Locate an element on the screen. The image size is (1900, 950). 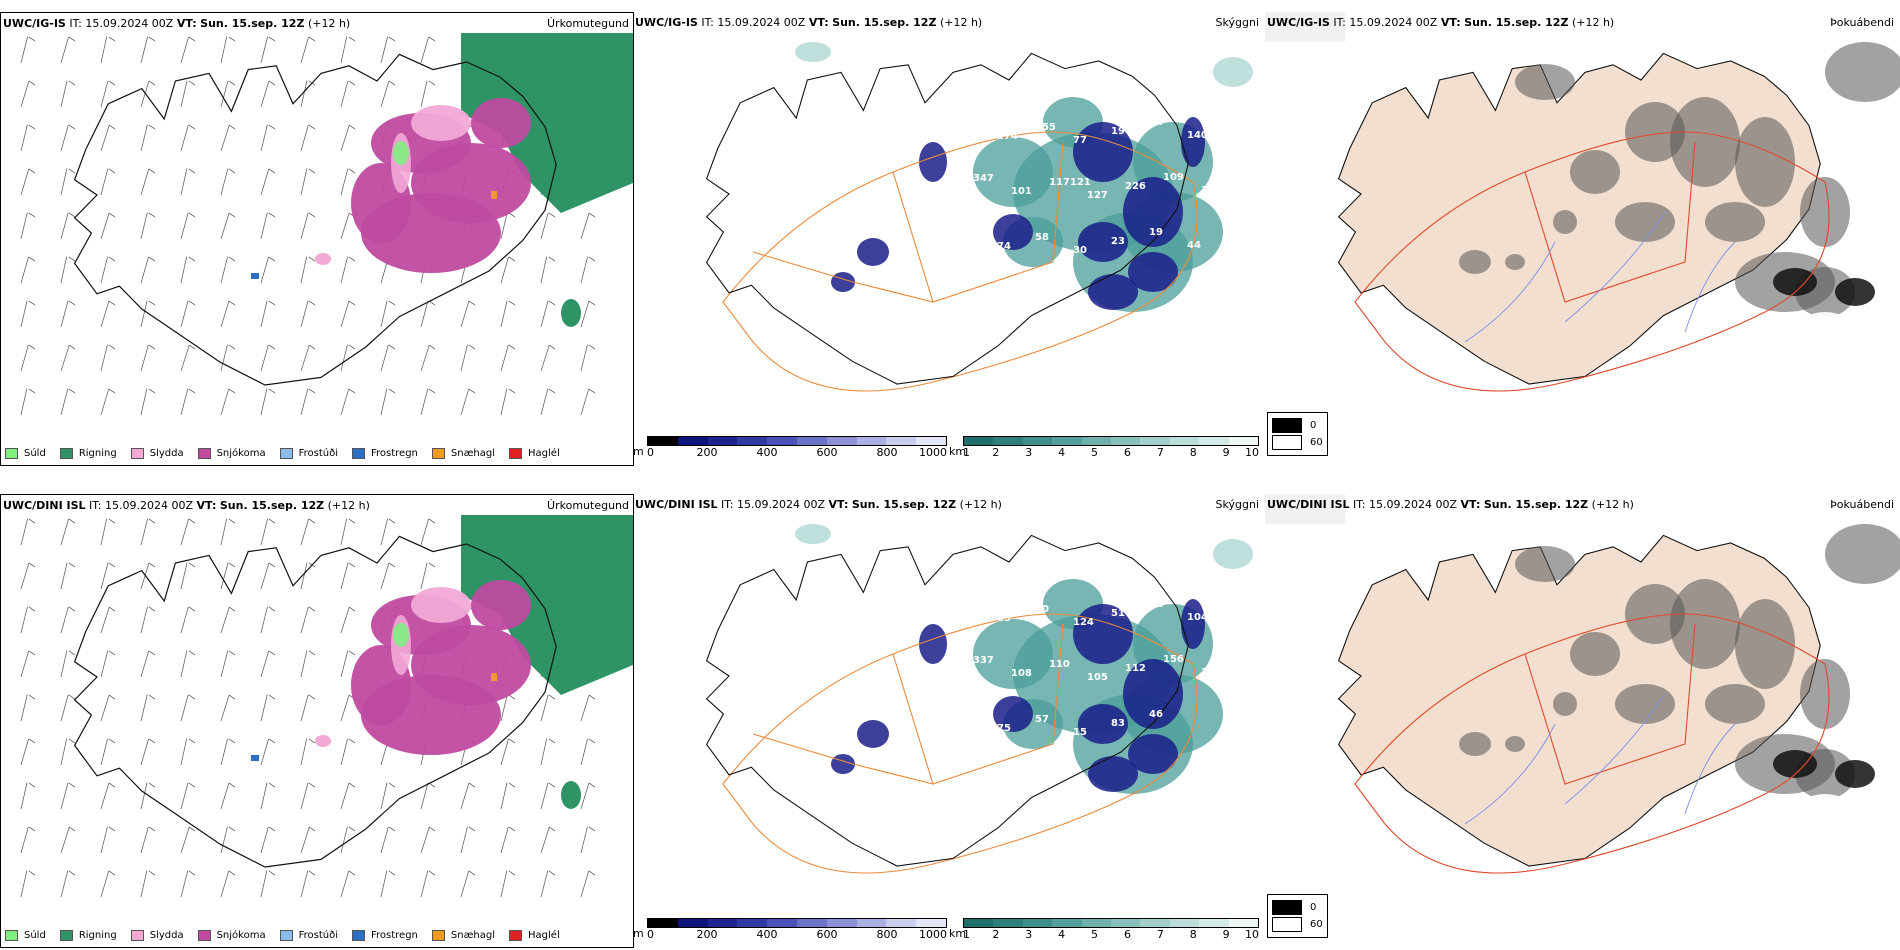
cloud-base-label: 32 is located at coordinates (928, 724).